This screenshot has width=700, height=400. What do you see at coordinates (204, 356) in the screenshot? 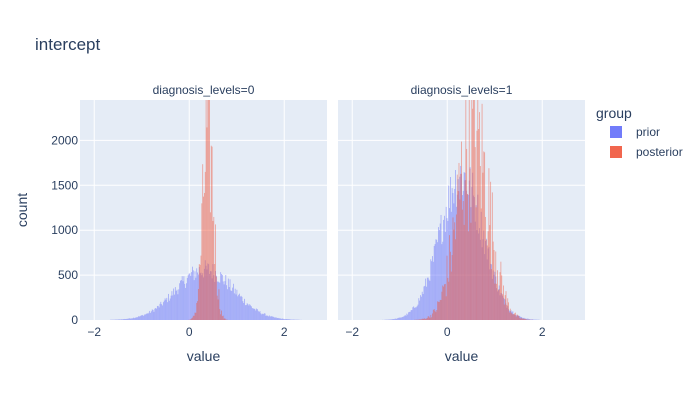
I see `x-axis-label: value` at bounding box center [204, 356].